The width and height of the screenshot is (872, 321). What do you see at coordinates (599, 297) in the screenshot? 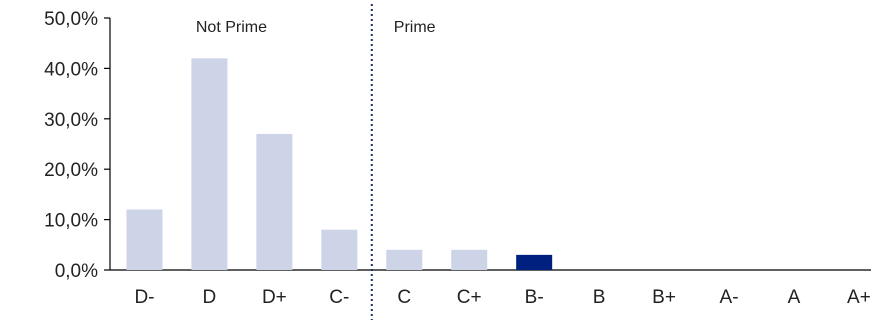
I see `x-tick-label: B` at bounding box center [599, 297].